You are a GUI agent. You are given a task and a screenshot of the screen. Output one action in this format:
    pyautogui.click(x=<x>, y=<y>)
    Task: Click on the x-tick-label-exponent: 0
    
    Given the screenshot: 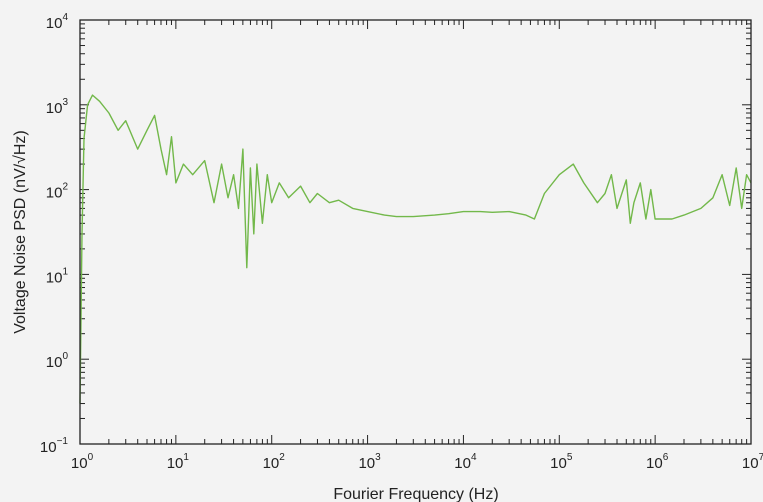 What is the action you would take?
    pyautogui.click(x=91, y=457)
    